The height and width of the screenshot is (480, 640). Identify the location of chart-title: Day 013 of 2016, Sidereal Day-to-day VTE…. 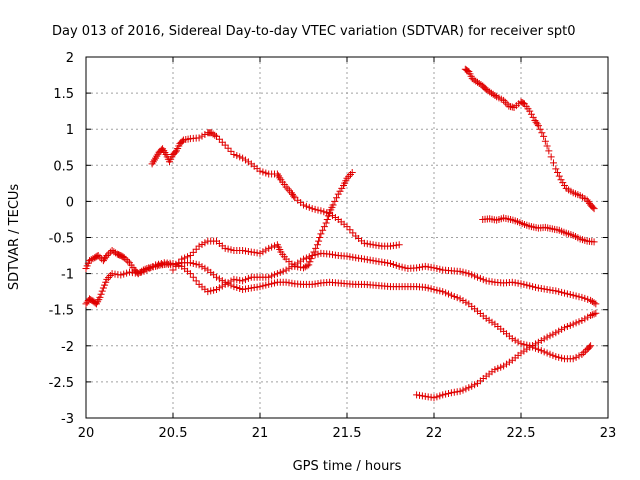
(314, 31).